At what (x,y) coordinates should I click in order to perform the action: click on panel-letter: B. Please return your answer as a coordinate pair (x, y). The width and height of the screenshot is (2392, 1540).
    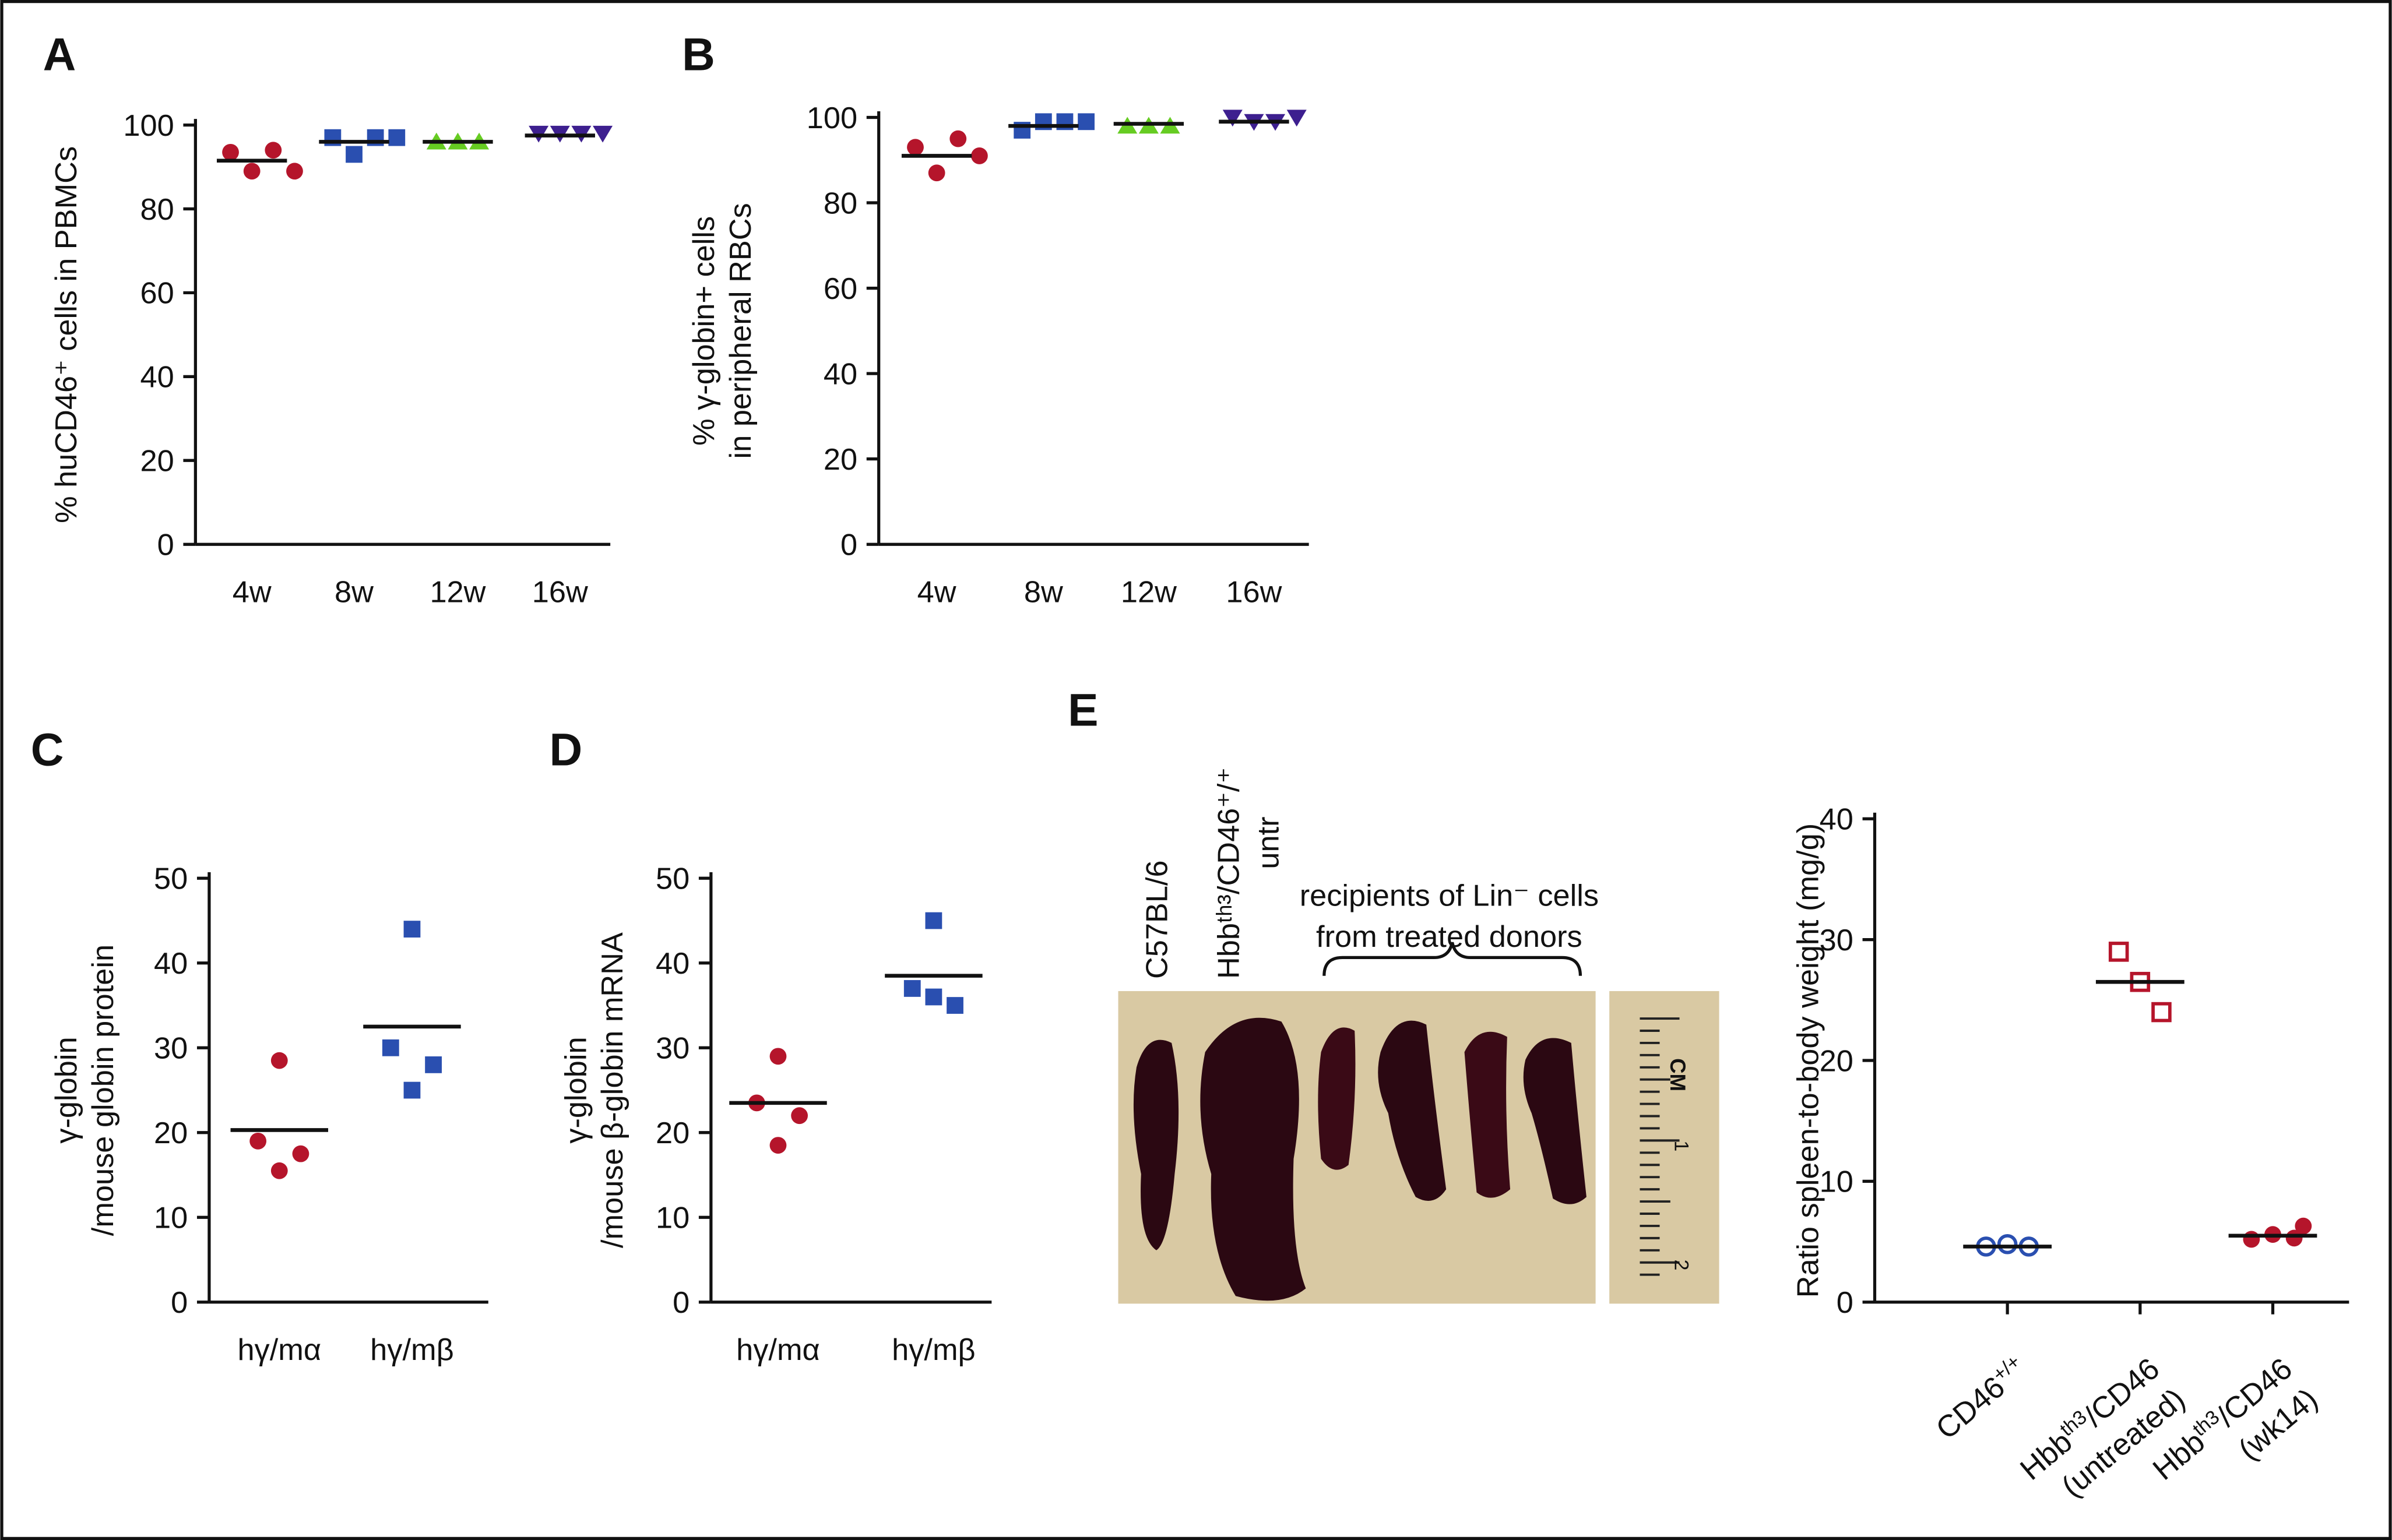
    Looking at the image, I should click on (698, 54).